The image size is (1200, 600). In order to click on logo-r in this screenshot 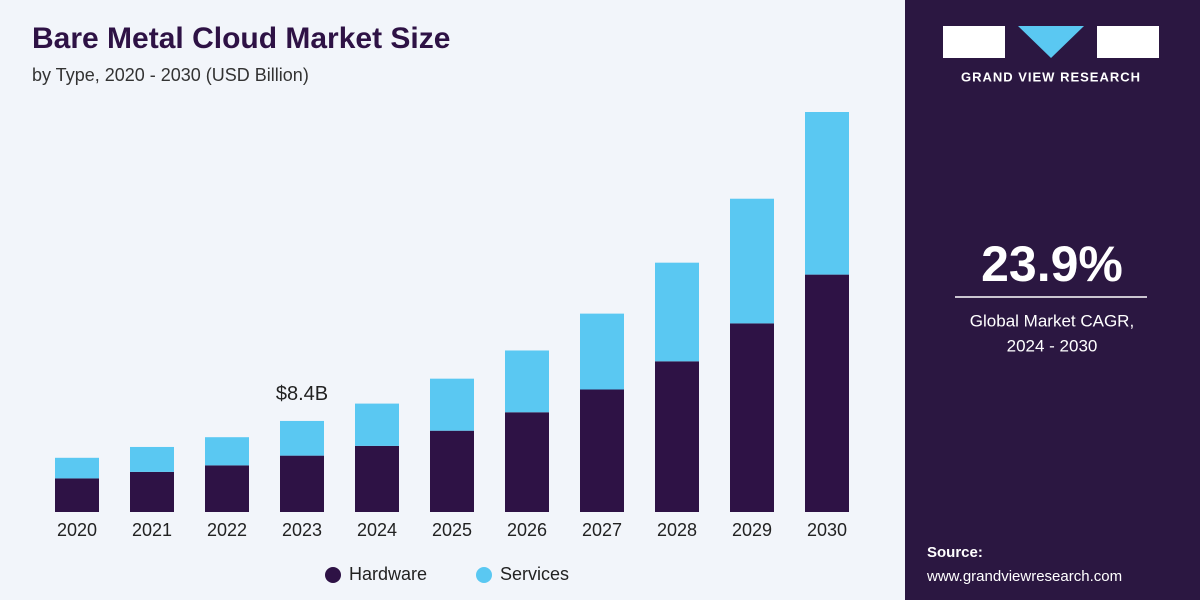, I will do `click(1128, 42)`.